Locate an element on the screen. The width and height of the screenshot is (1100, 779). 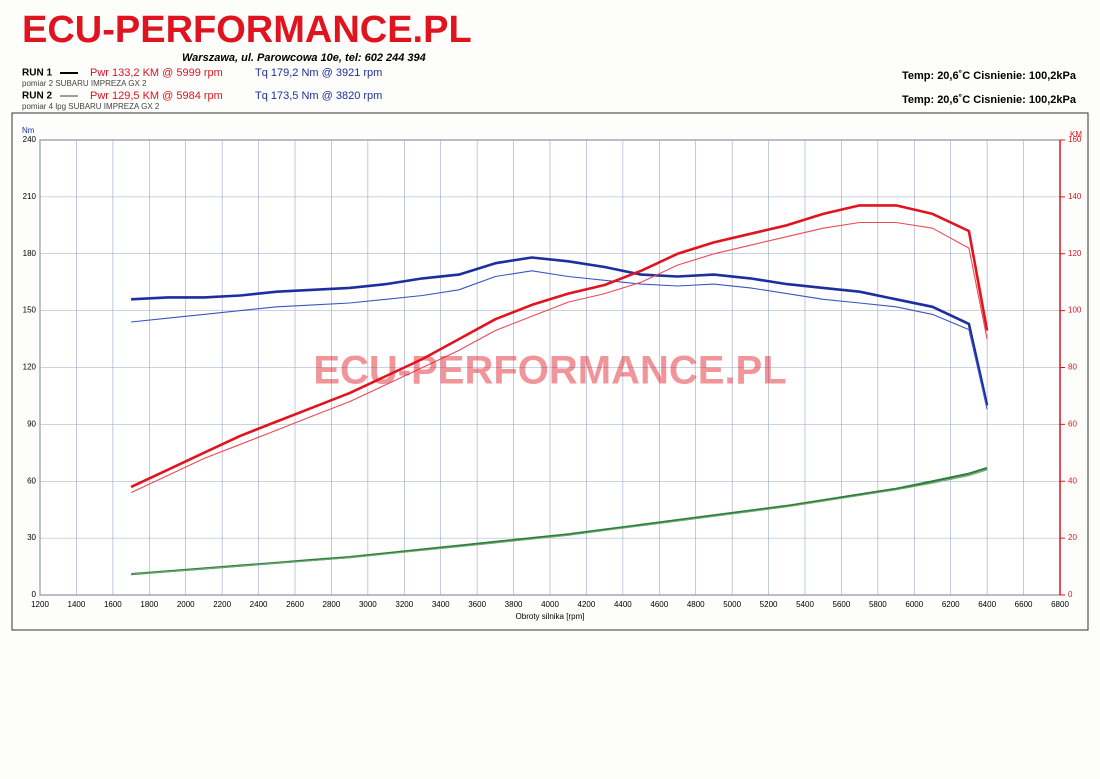
y-tick-label: 90 is located at coordinates (31, 423).